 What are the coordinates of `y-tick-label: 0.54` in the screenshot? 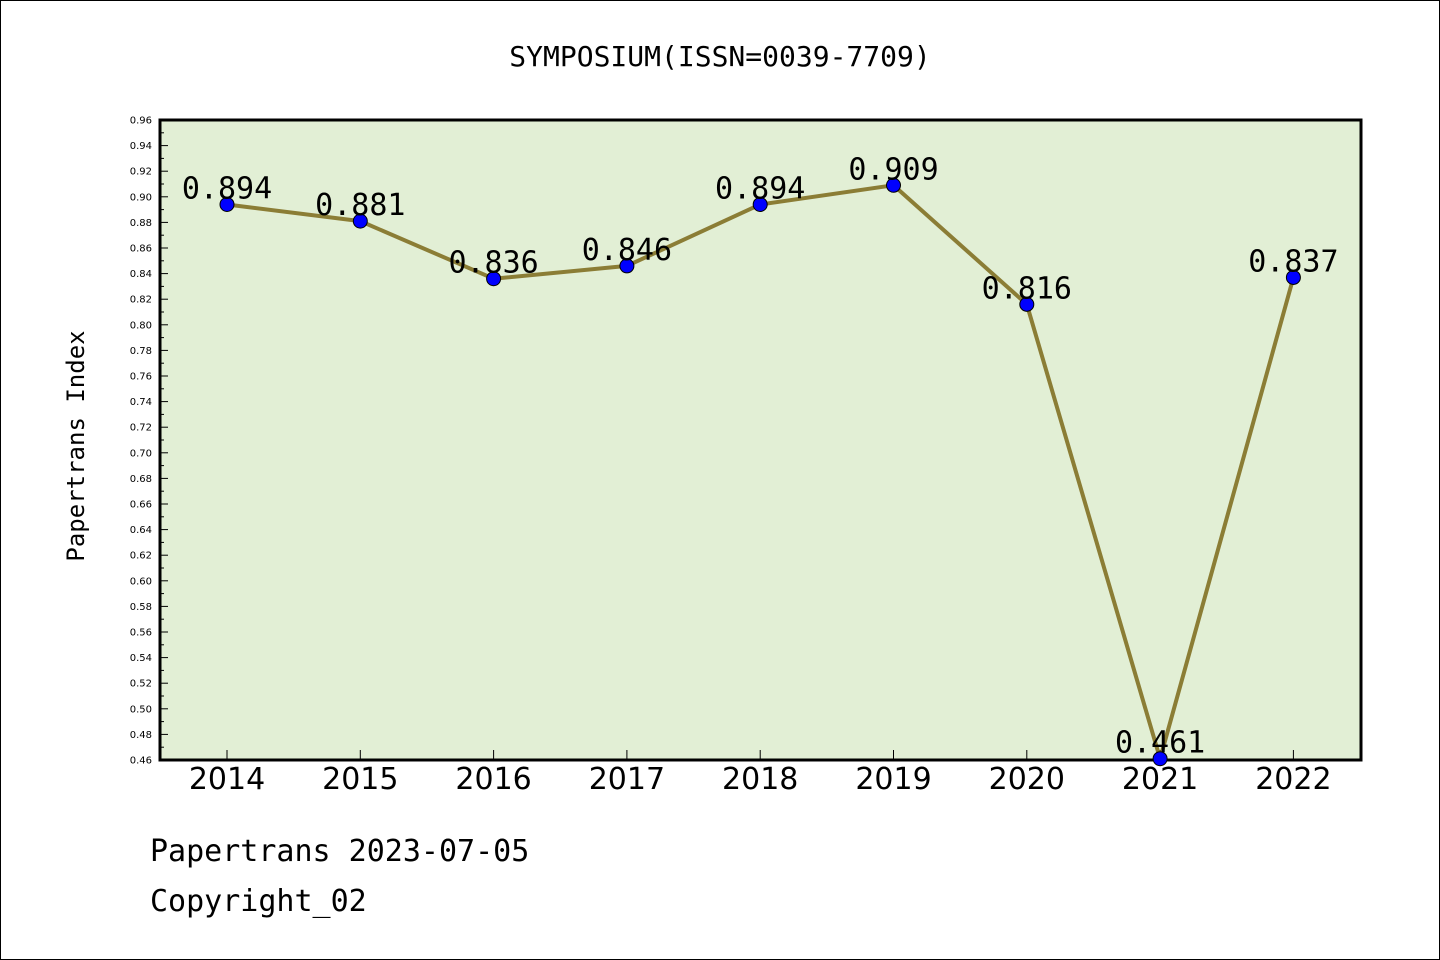 It's located at (141, 658).